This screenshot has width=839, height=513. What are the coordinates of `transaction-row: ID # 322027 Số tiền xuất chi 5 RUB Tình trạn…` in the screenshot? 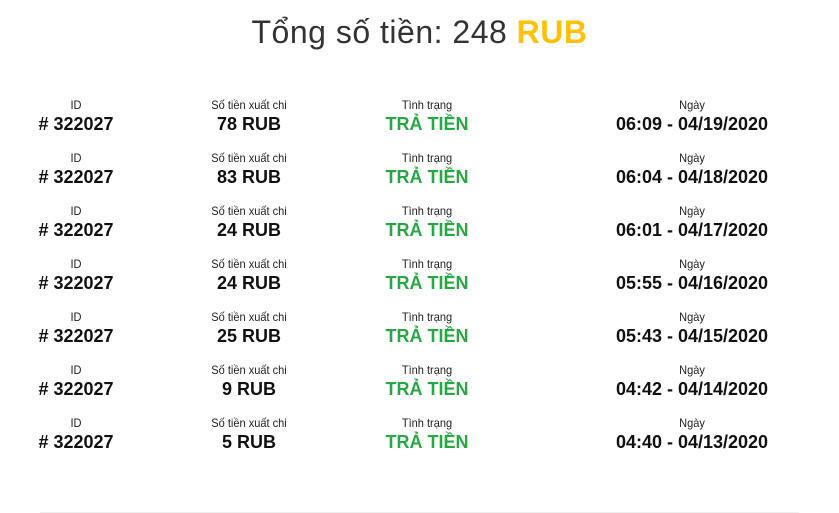 It's located at (419, 441).